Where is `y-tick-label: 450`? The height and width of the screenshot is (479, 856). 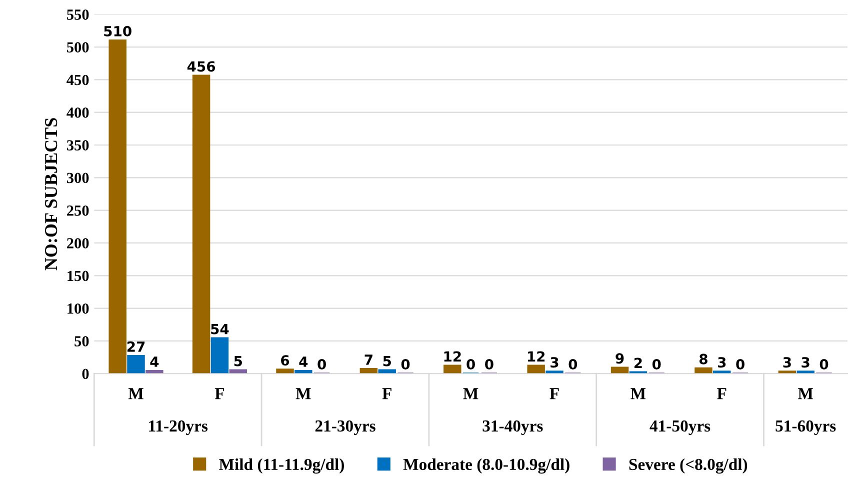
y-tick-label: 450 is located at coordinates (77, 80).